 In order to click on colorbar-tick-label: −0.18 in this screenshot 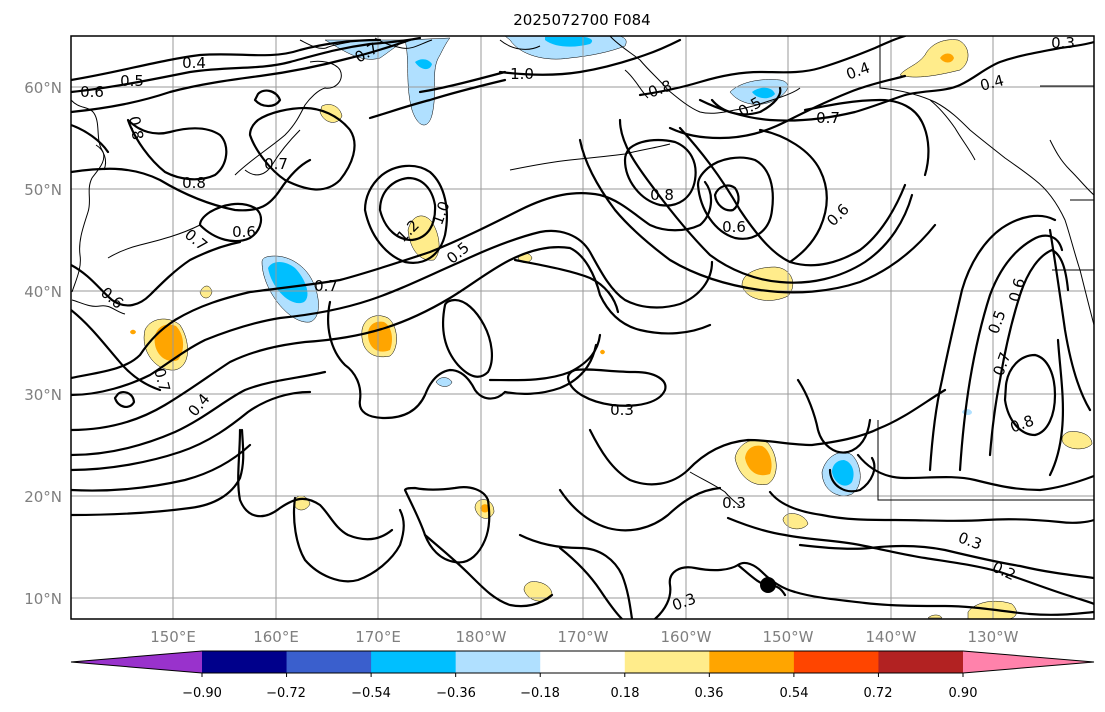, I will do `click(540, 693)`.